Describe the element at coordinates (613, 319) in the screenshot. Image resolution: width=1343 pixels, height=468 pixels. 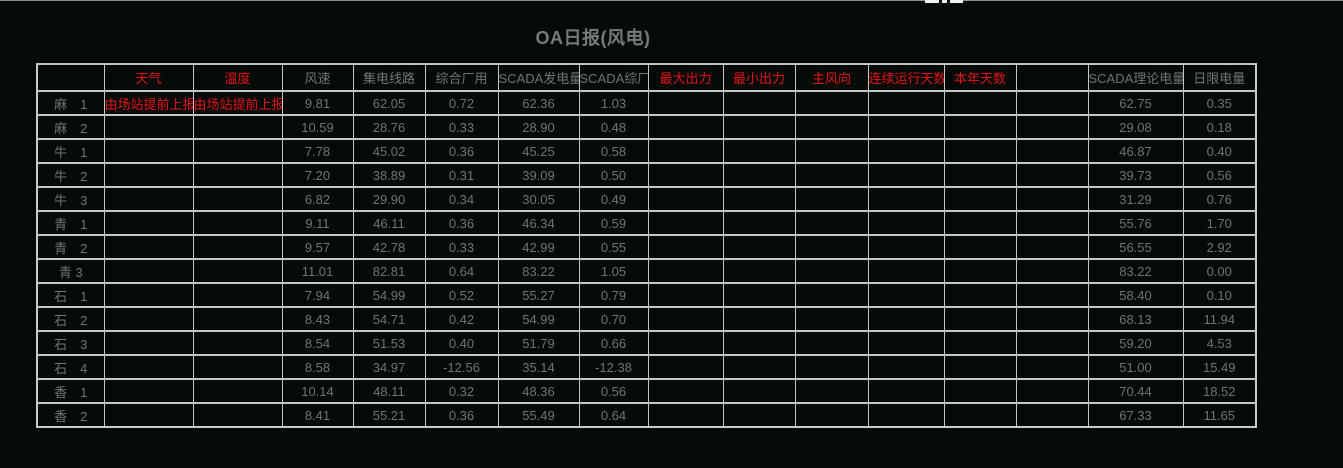
I see `table-cell: 0.70` at that location.